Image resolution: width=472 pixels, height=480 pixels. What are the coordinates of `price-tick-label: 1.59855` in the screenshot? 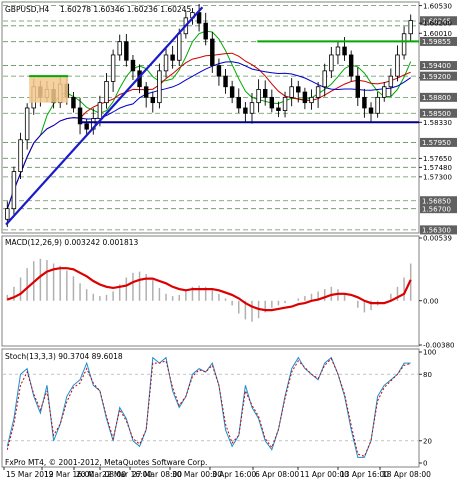 It's located at (436, 42).